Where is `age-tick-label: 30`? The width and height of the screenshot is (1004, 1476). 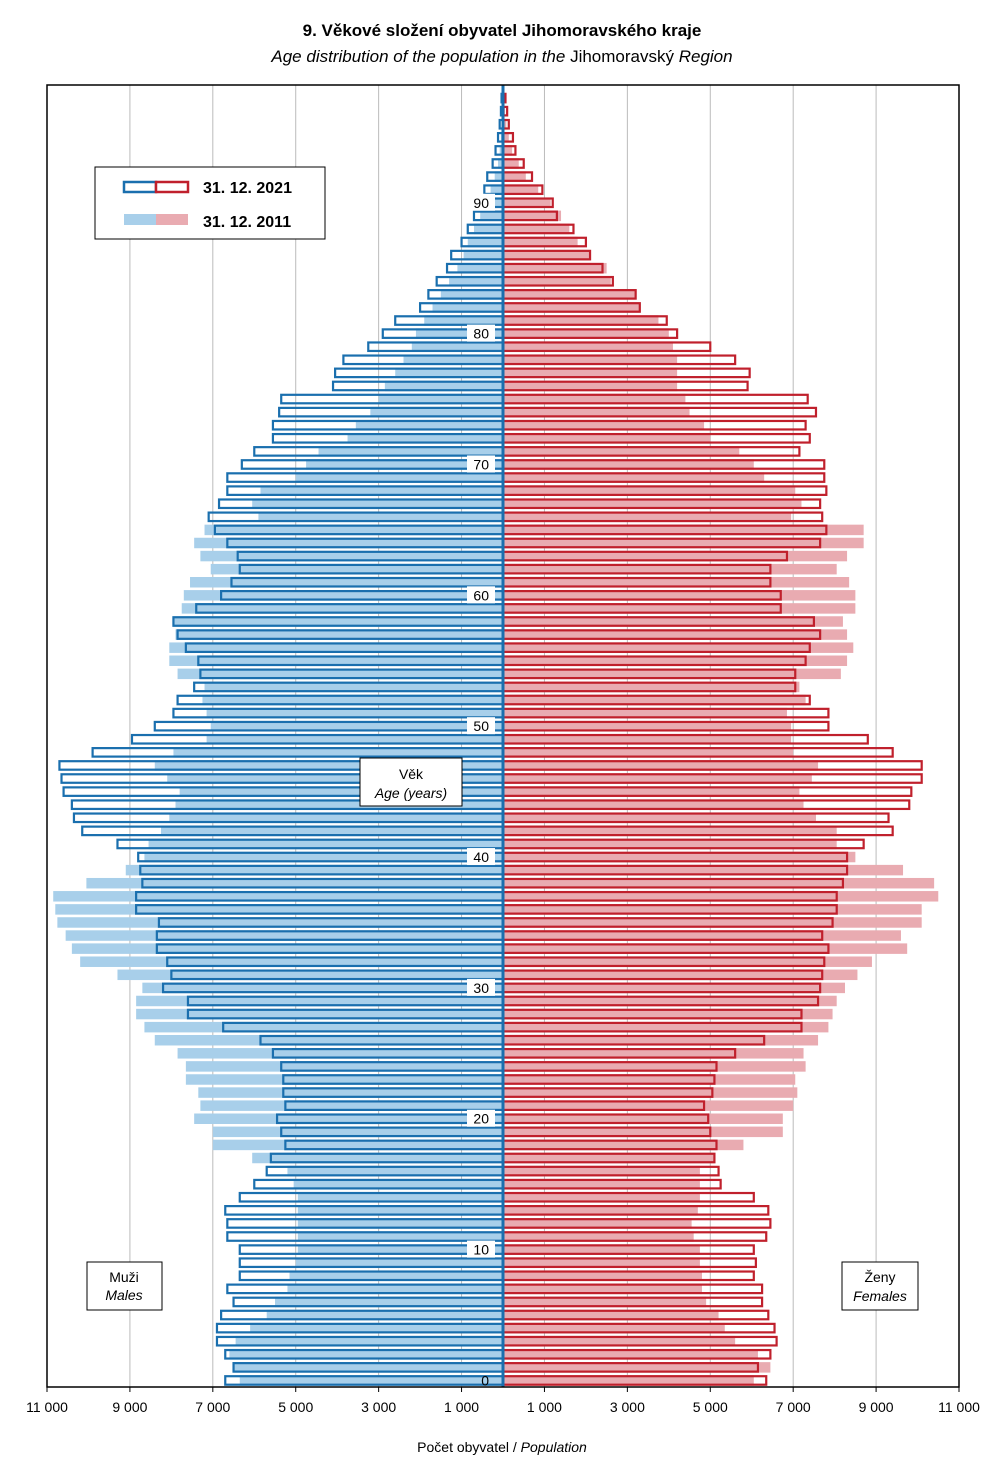
age-tick-label: 30 is located at coordinates (481, 988).